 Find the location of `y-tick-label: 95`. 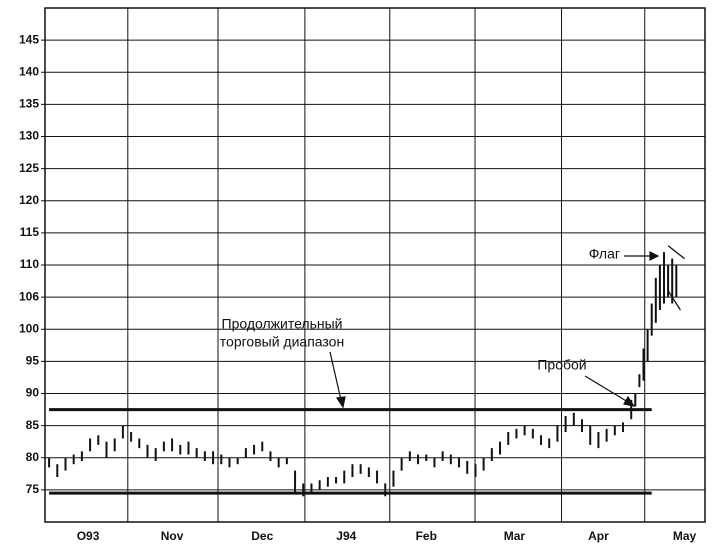

y-tick-label: 95 is located at coordinates (33, 361).